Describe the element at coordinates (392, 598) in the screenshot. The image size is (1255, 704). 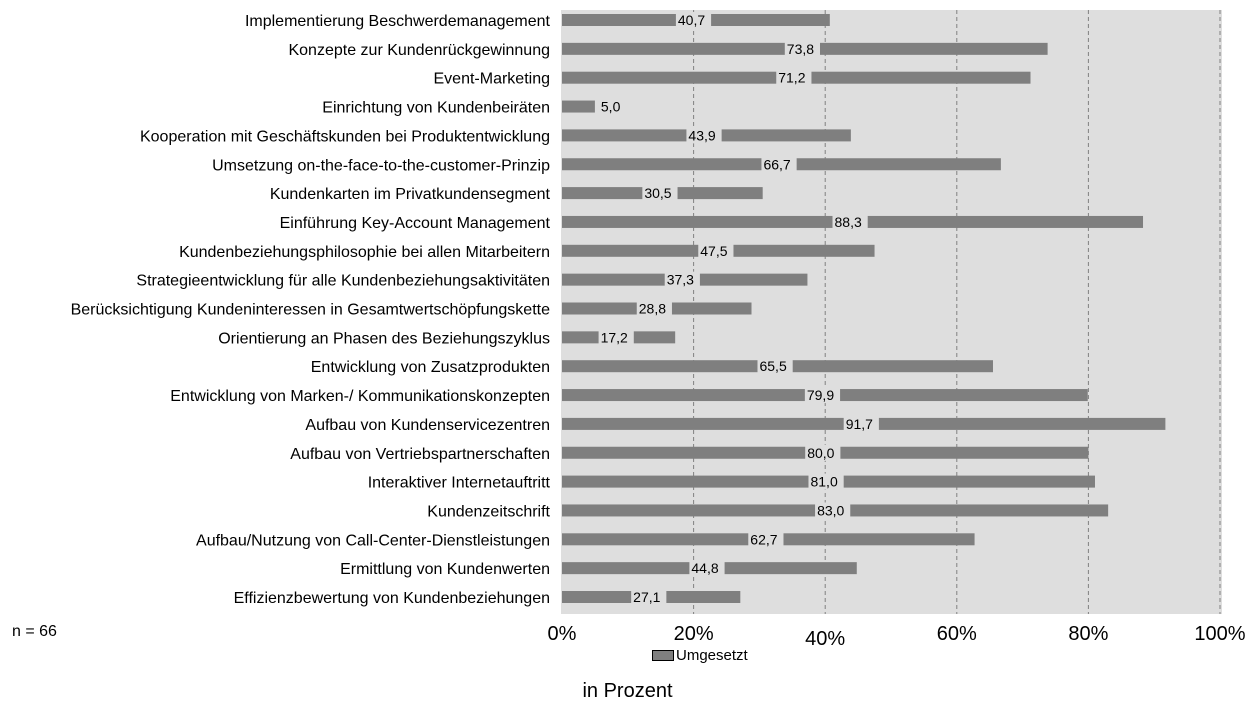
I see `category-label: Effizienzbewertung von Kundenbeziehungen` at that location.